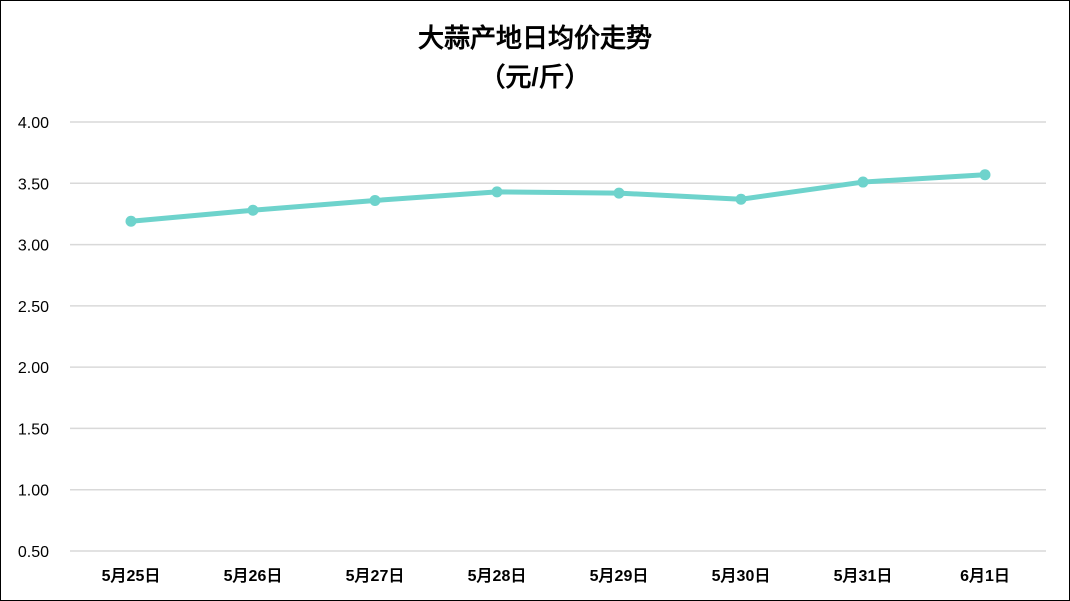  I want to click on x-tick-label: 5月31日, so click(863, 576).